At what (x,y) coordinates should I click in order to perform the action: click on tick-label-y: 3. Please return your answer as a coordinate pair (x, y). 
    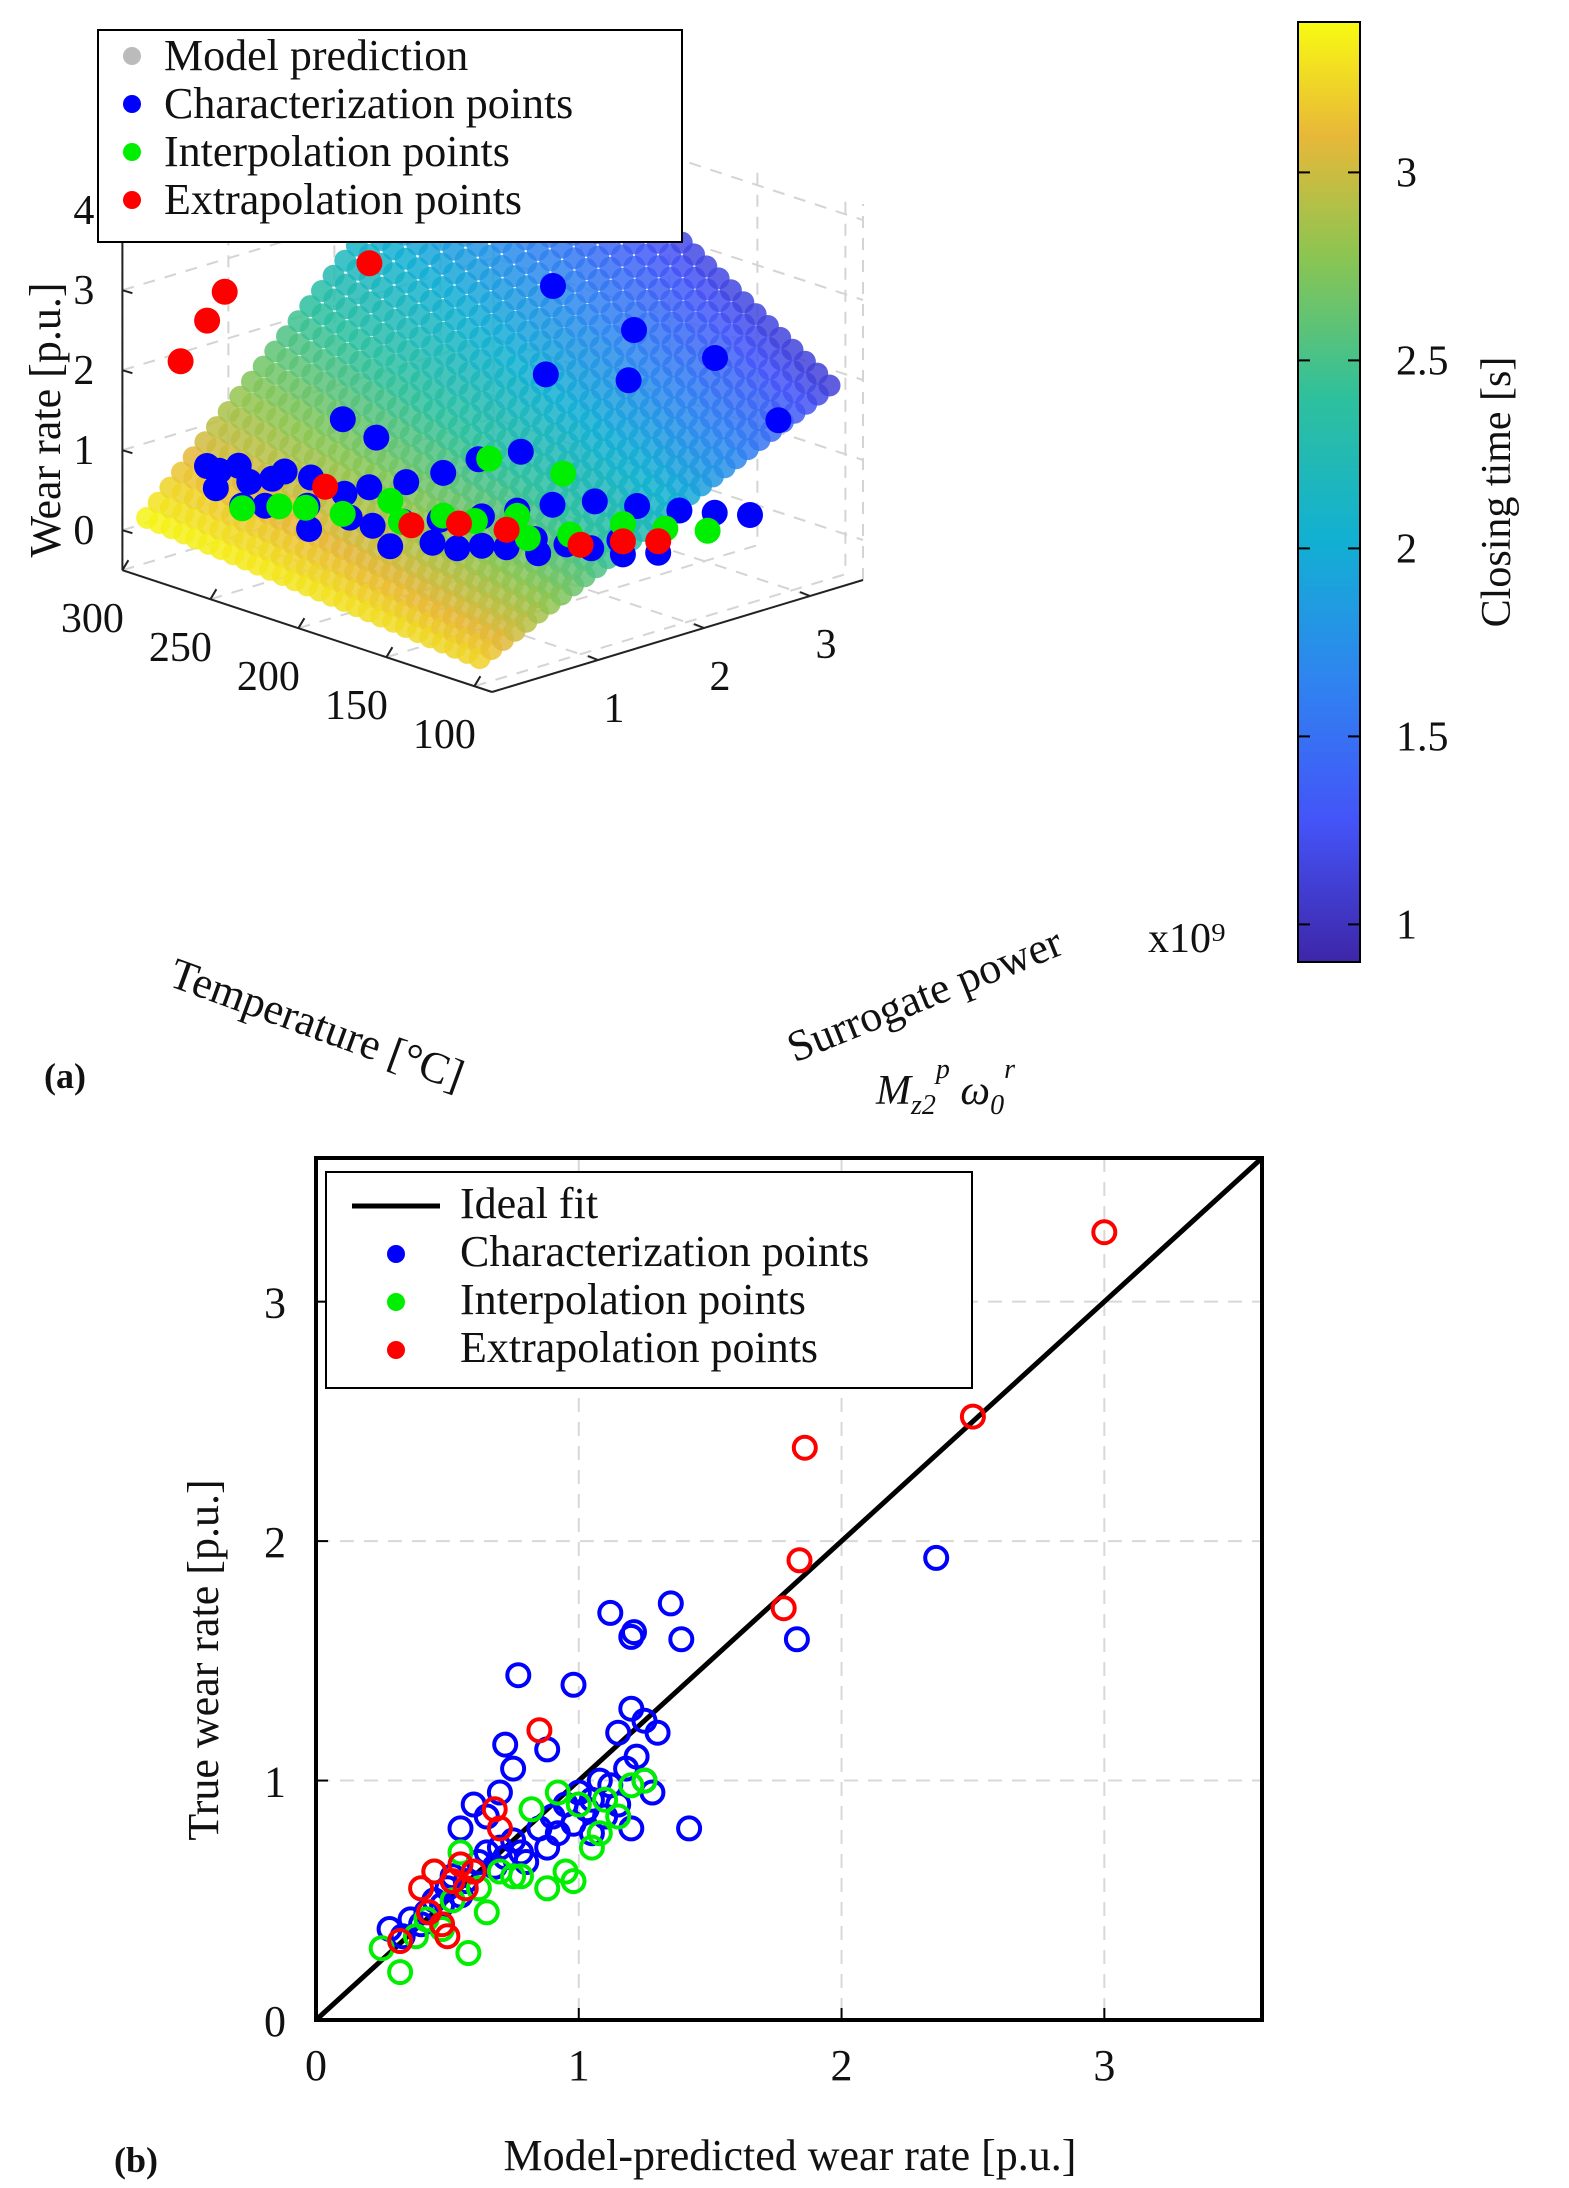
    Looking at the image, I should click on (275, 1303).